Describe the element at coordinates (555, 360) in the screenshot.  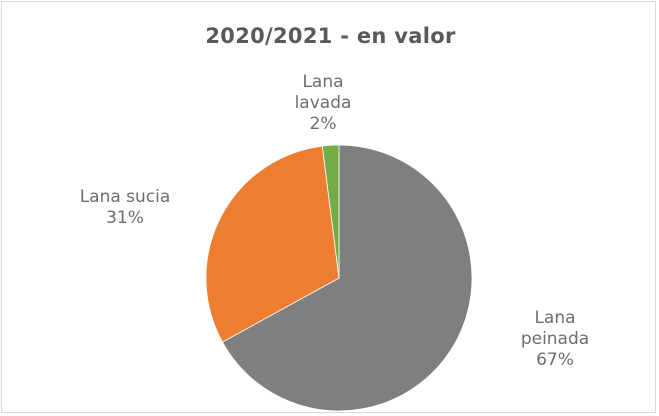
I see `slice-percent: 67%` at that location.